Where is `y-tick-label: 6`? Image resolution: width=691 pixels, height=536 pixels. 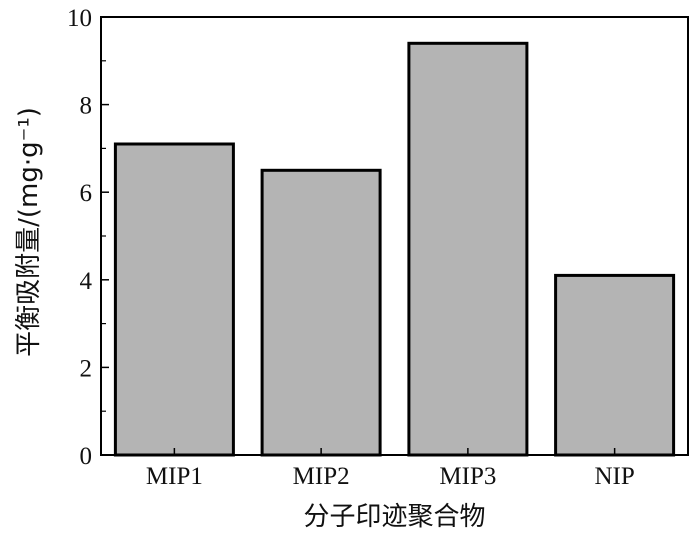
y-tick-label: 6 is located at coordinates (86, 193).